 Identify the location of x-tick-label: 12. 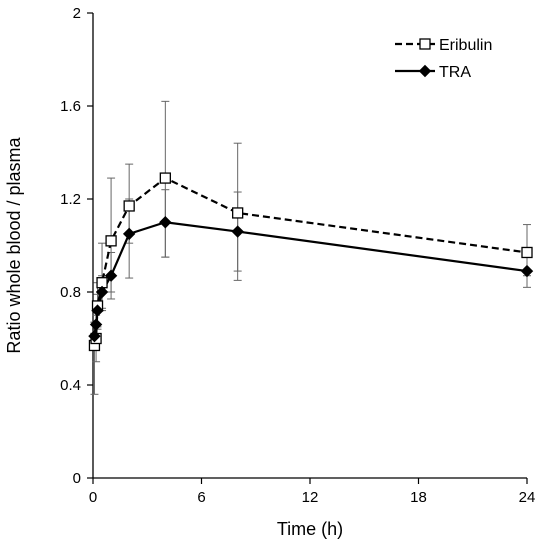
(310, 497).